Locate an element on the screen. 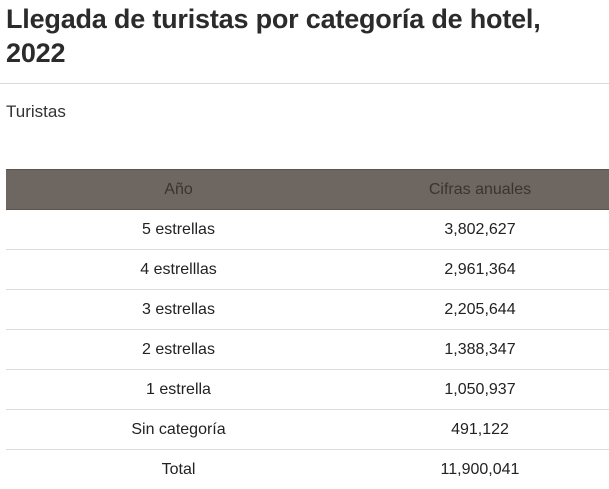  table-row: 5 estrellas 3,802,627 is located at coordinates (307, 230).